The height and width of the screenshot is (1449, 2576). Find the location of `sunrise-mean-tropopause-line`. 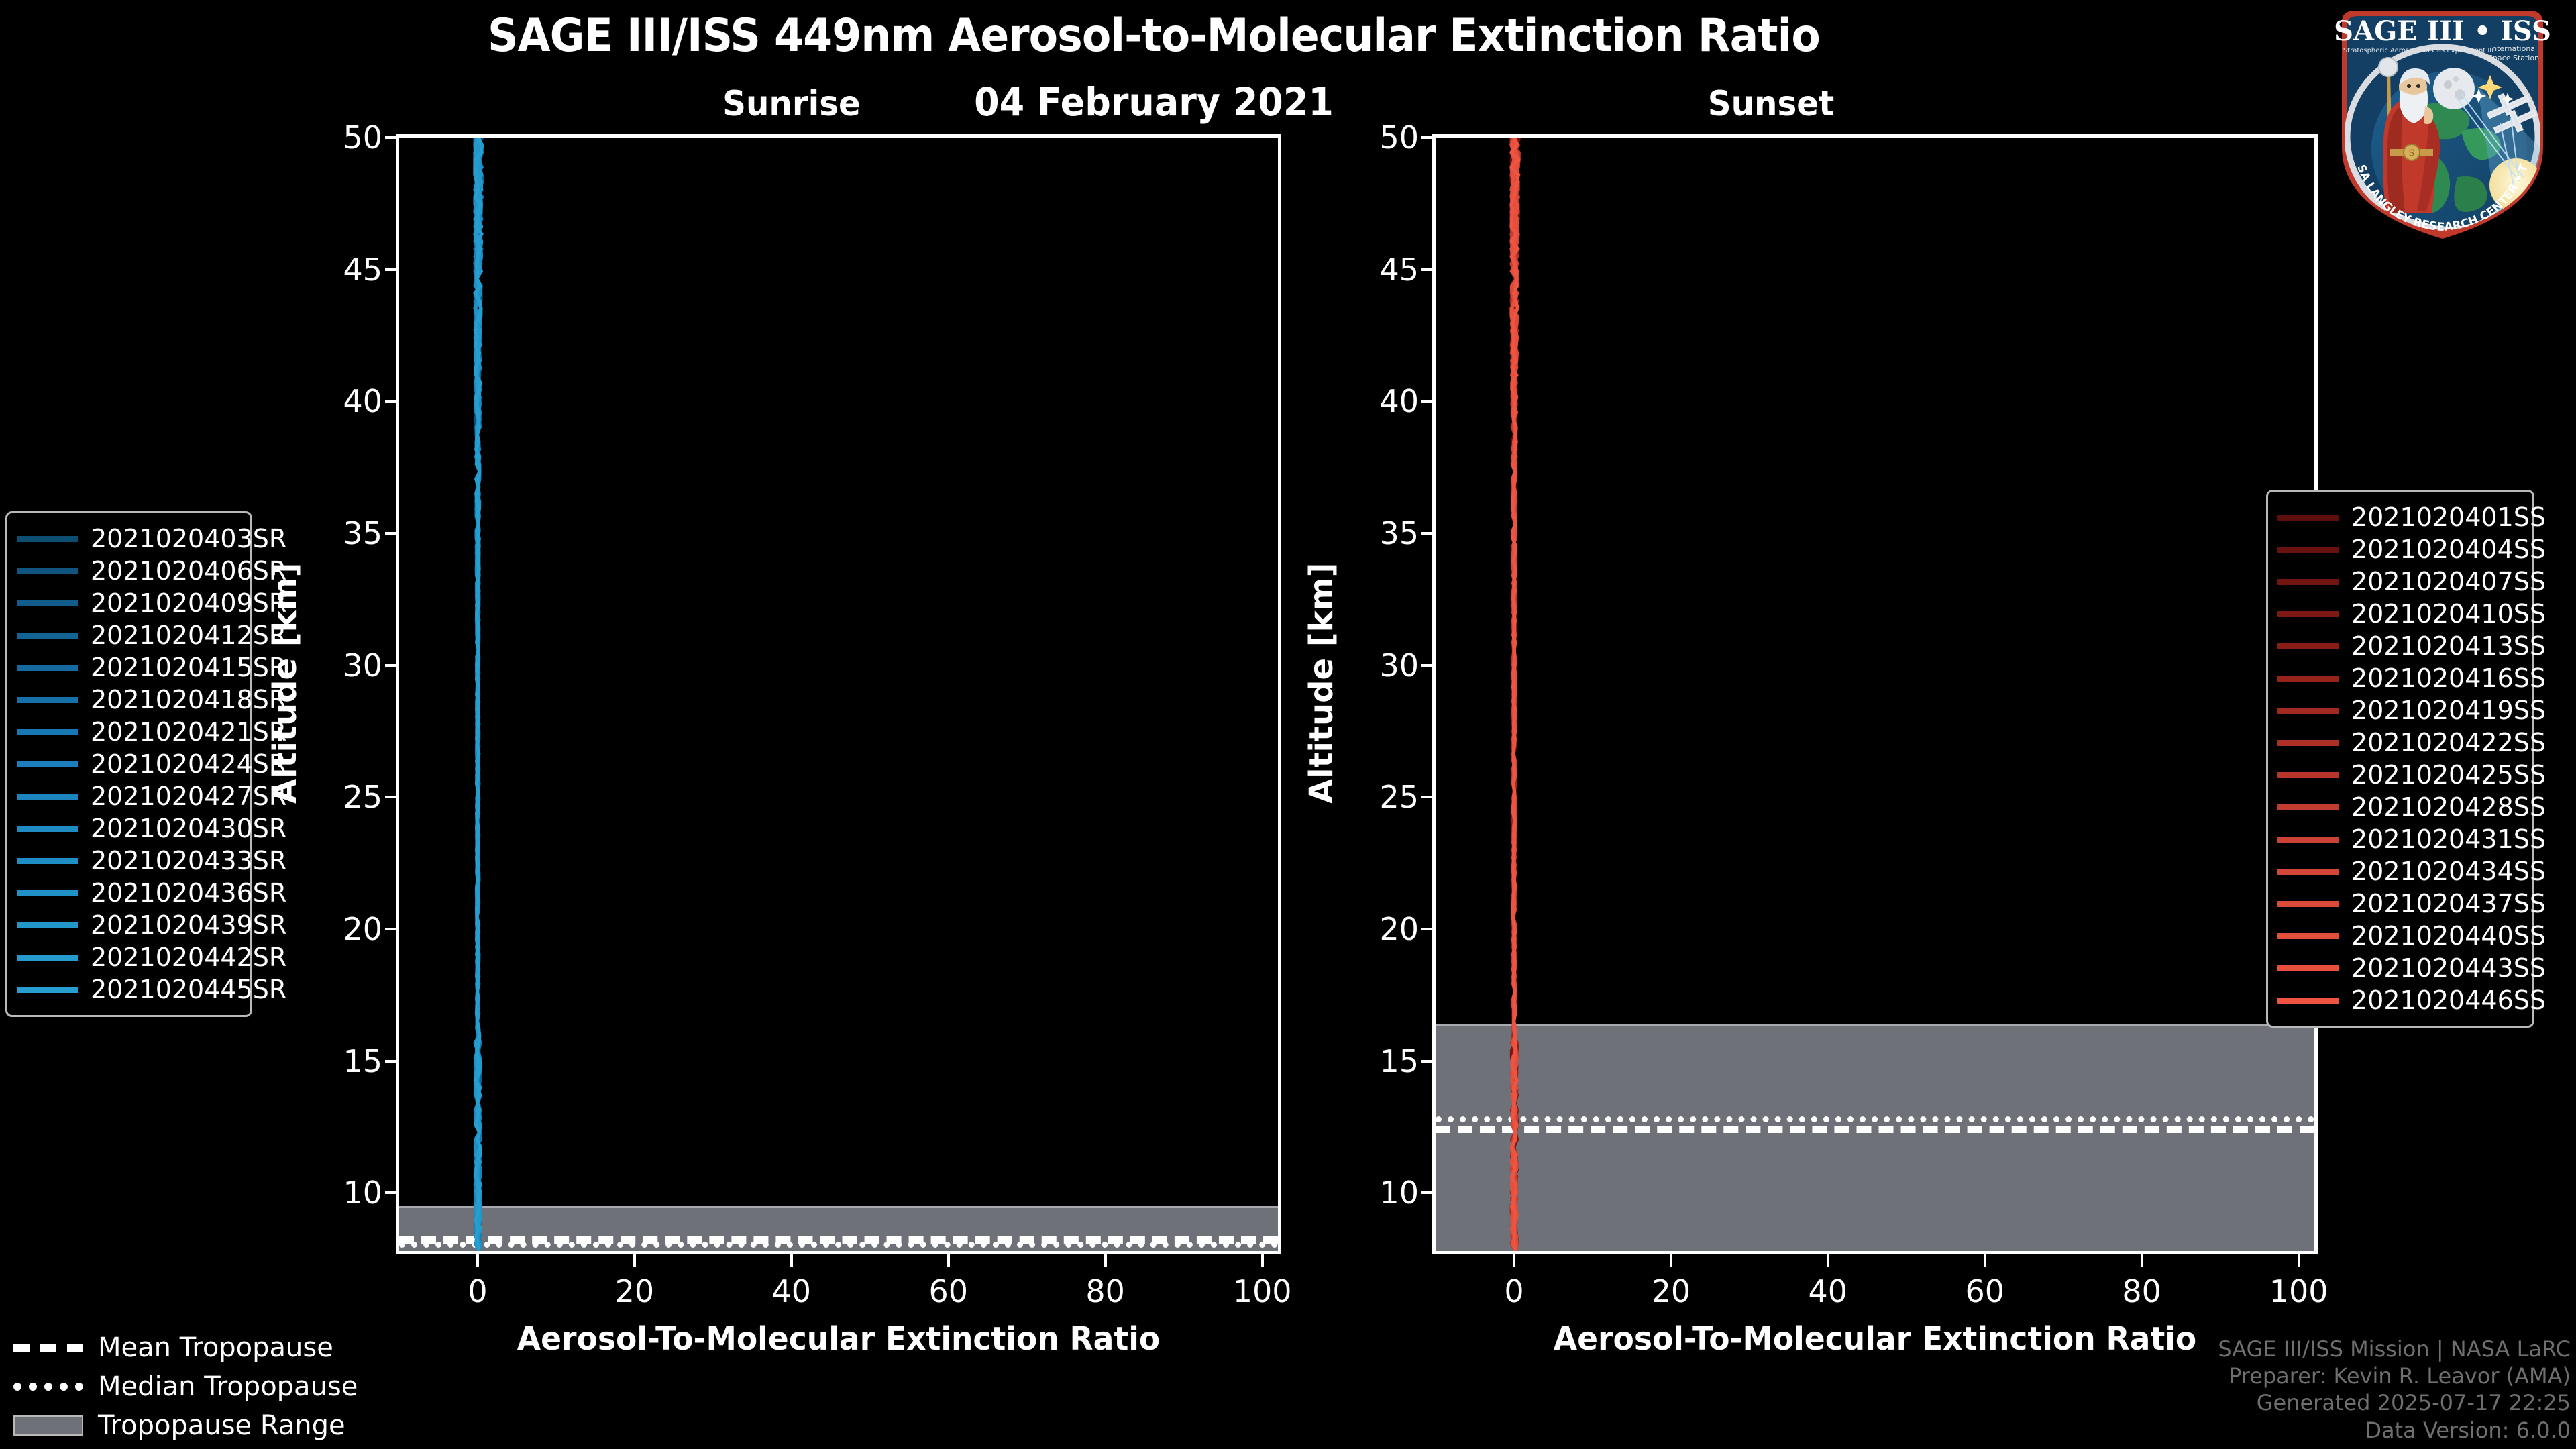

sunrise-mean-tropopause-line is located at coordinates (838, 1240).